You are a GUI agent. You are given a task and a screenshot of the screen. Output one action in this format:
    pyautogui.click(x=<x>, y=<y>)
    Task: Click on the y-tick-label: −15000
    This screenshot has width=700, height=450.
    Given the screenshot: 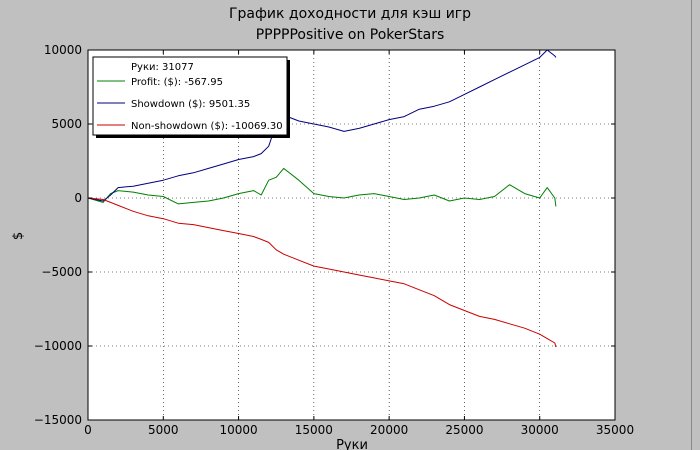 What is the action you would take?
    pyautogui.click(x=58, y=420)
    